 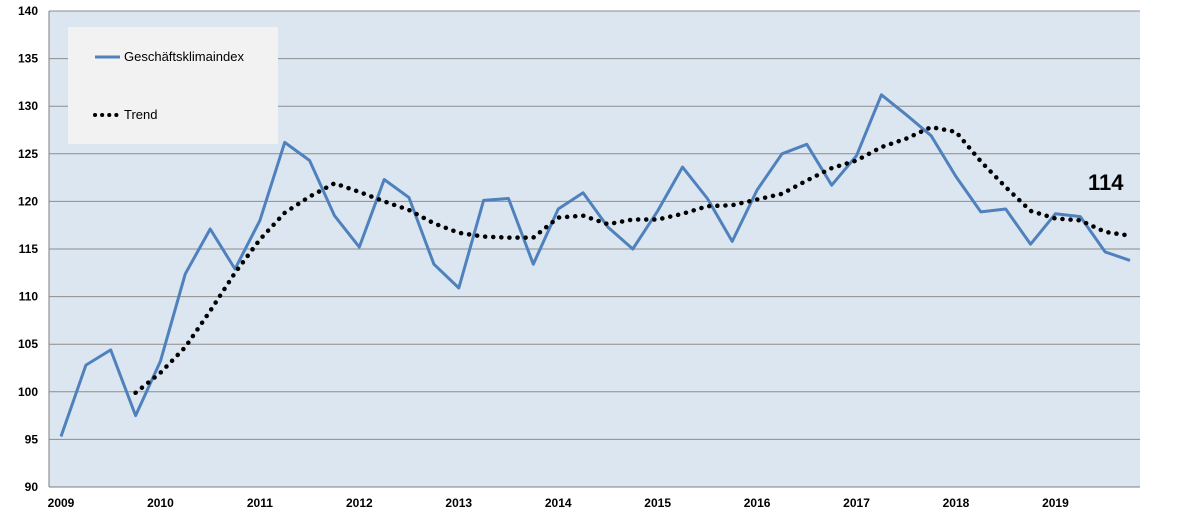 I want to click on y-tick-label: 135, so click(x=28, y=59).